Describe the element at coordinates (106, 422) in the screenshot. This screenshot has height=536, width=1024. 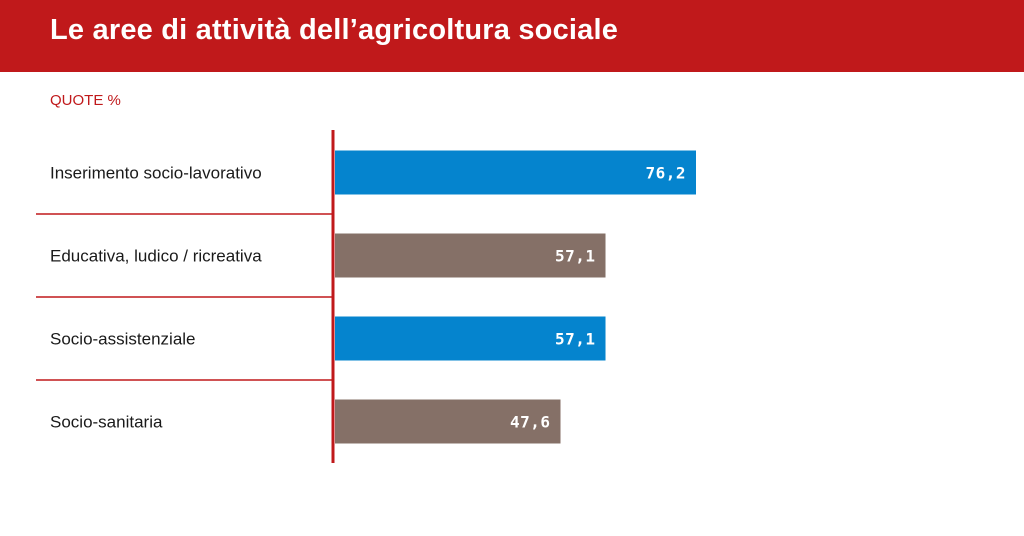
I see `category-label: Socio-sanitaria` at that location.